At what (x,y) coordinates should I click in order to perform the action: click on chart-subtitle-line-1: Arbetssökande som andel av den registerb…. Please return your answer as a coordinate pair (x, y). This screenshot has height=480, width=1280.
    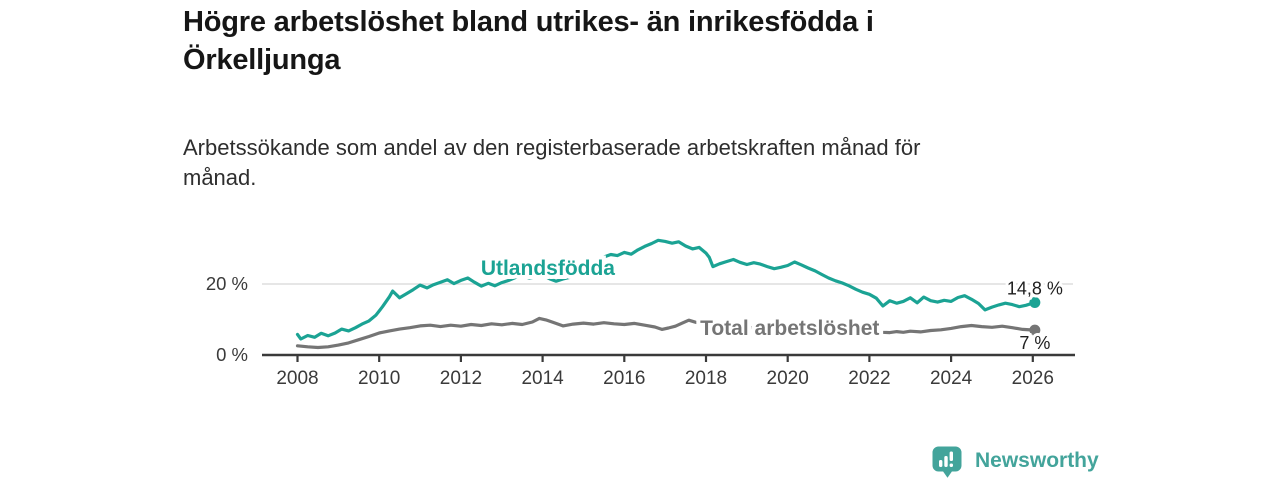
    Looking at the image, I should click on (552, 147).